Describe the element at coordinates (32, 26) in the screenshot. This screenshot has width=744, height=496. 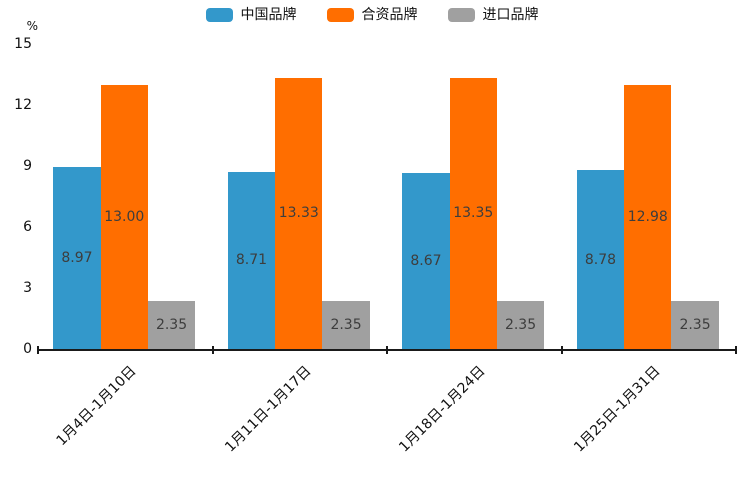
I see `y-axis-unit-label: %` at that location.